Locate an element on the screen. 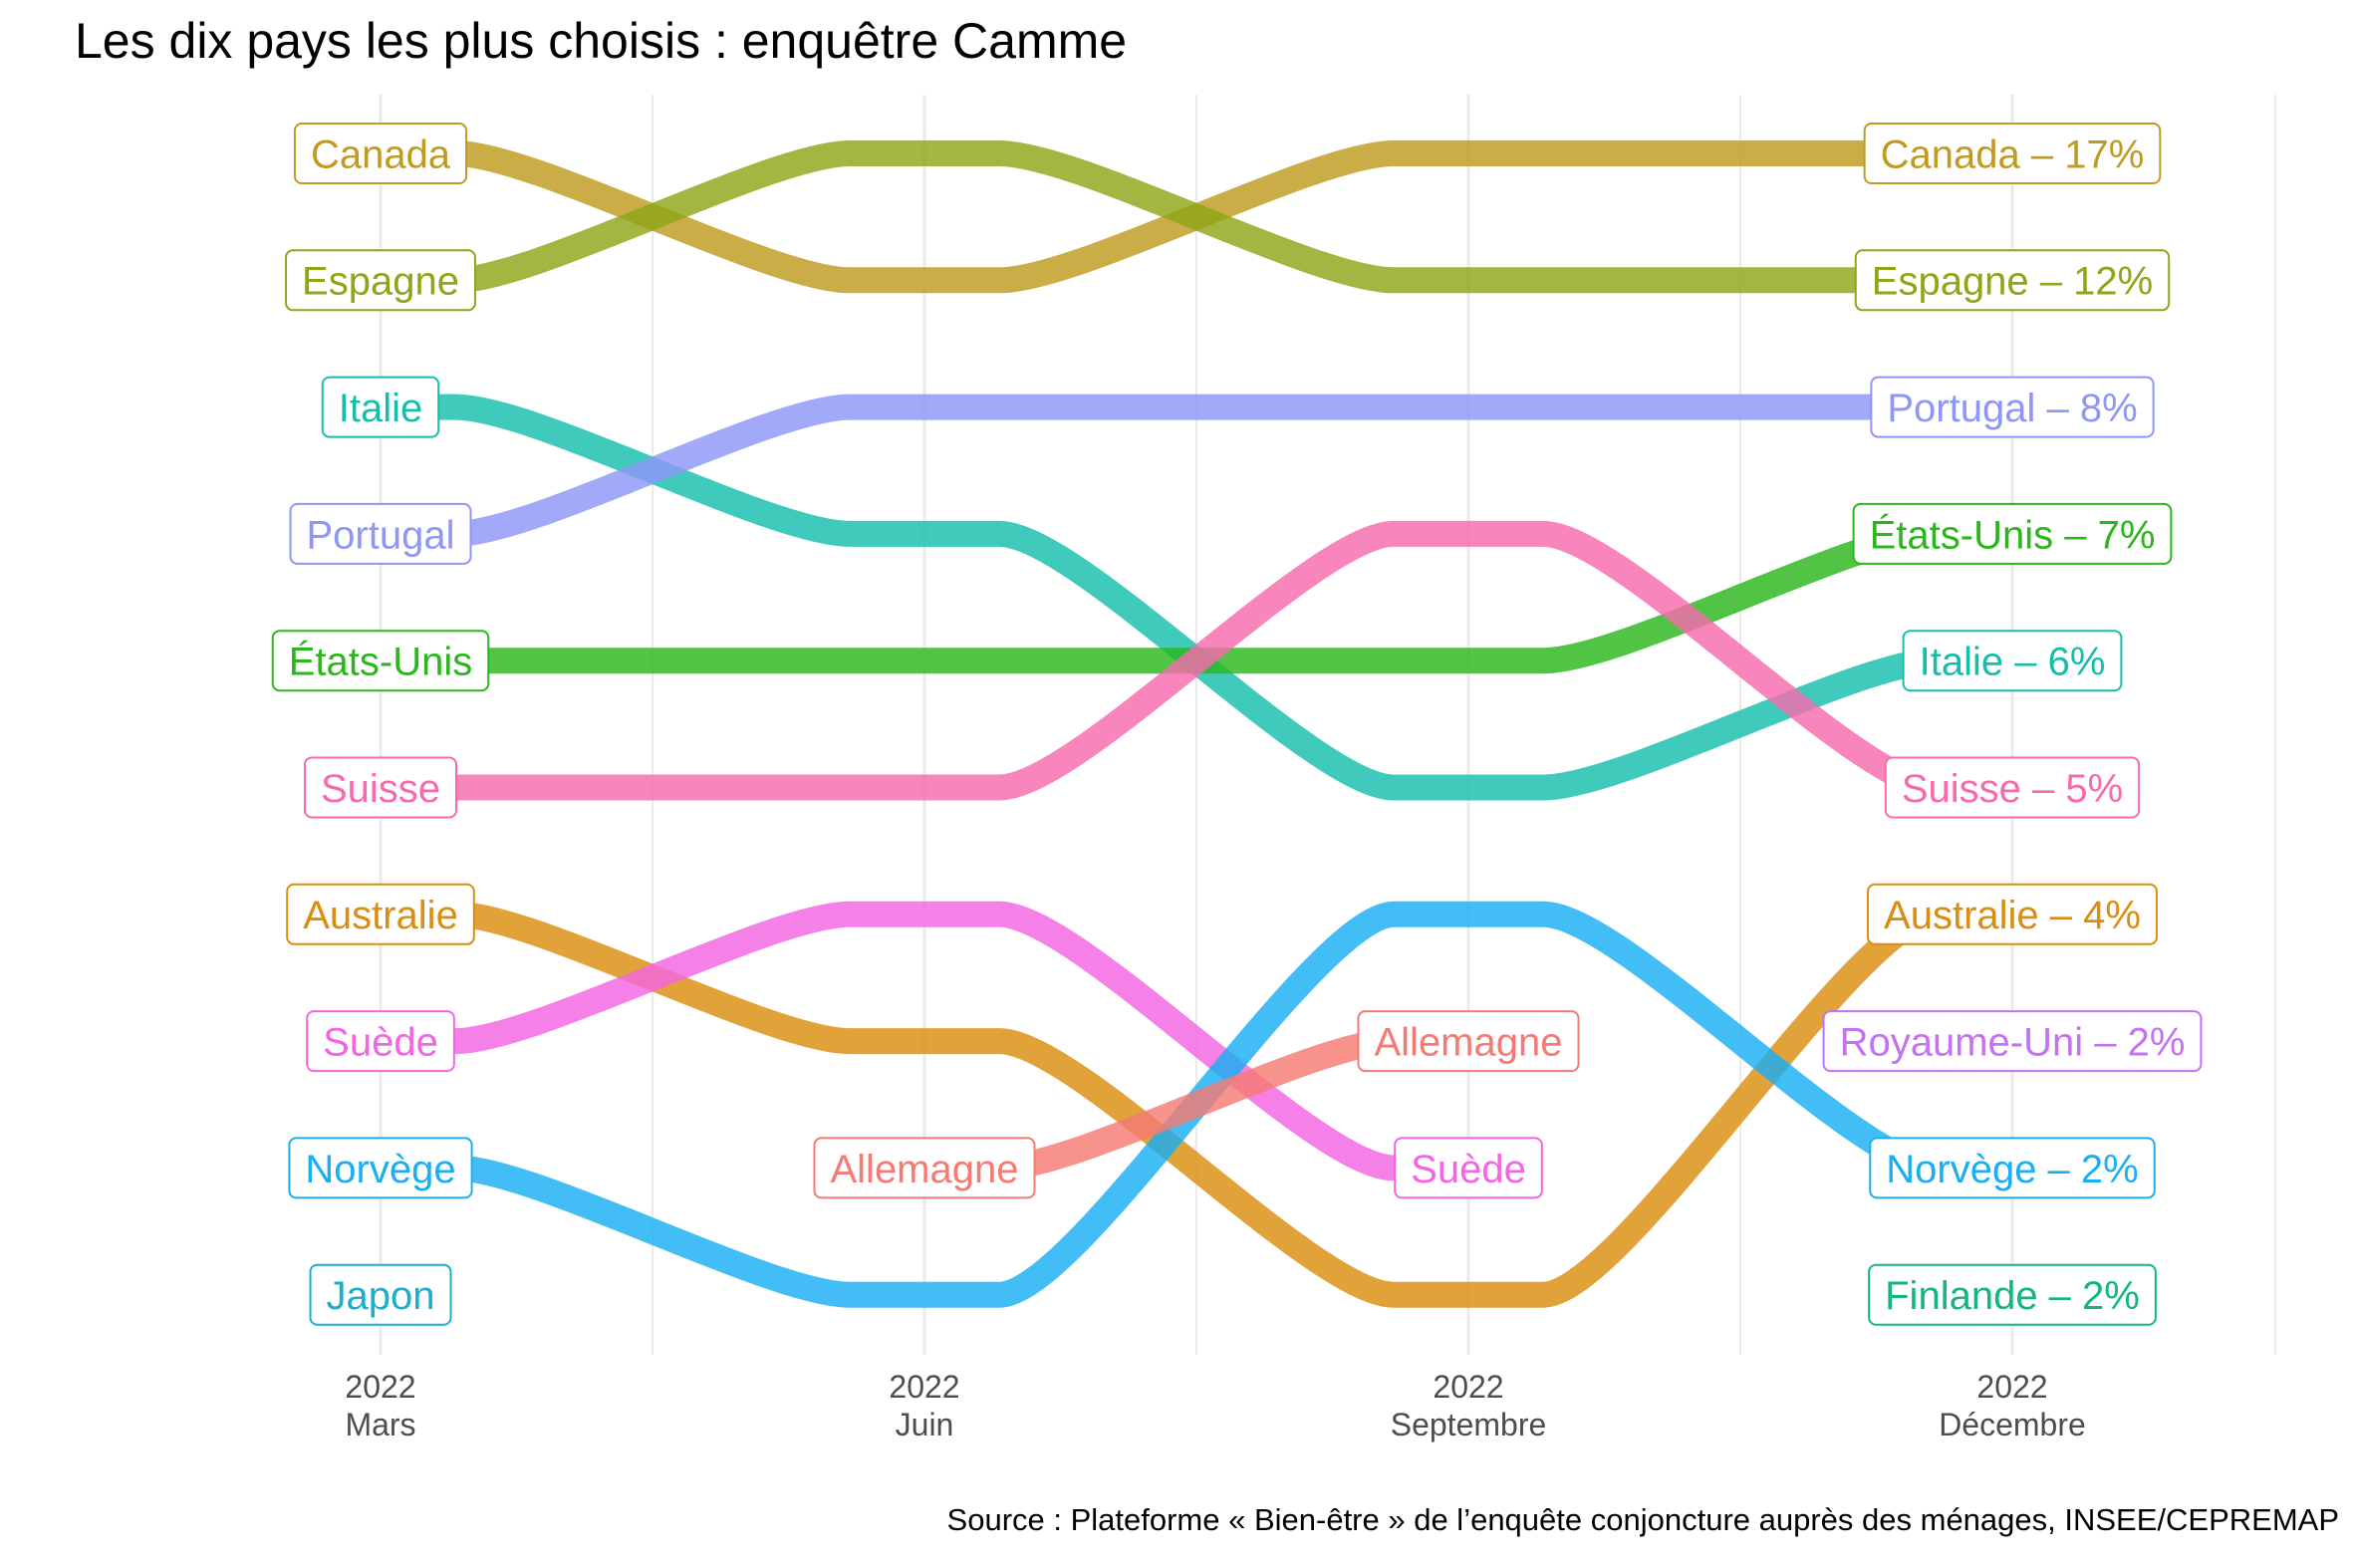 This screenshot has width=2353, height=1568. final-label-australie: Australie – 4% is located at coordinates (2013, 914).